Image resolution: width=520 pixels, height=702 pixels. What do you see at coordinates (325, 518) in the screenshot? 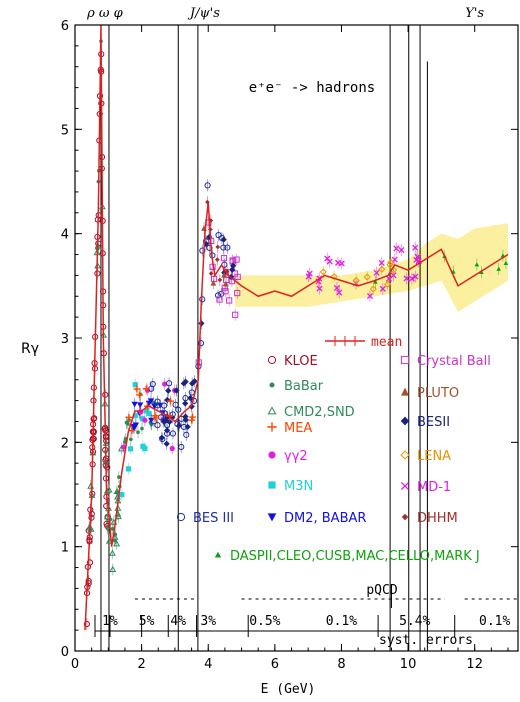
I see `legend-label: DM2, BABAR` at bounding box center [325, 518].